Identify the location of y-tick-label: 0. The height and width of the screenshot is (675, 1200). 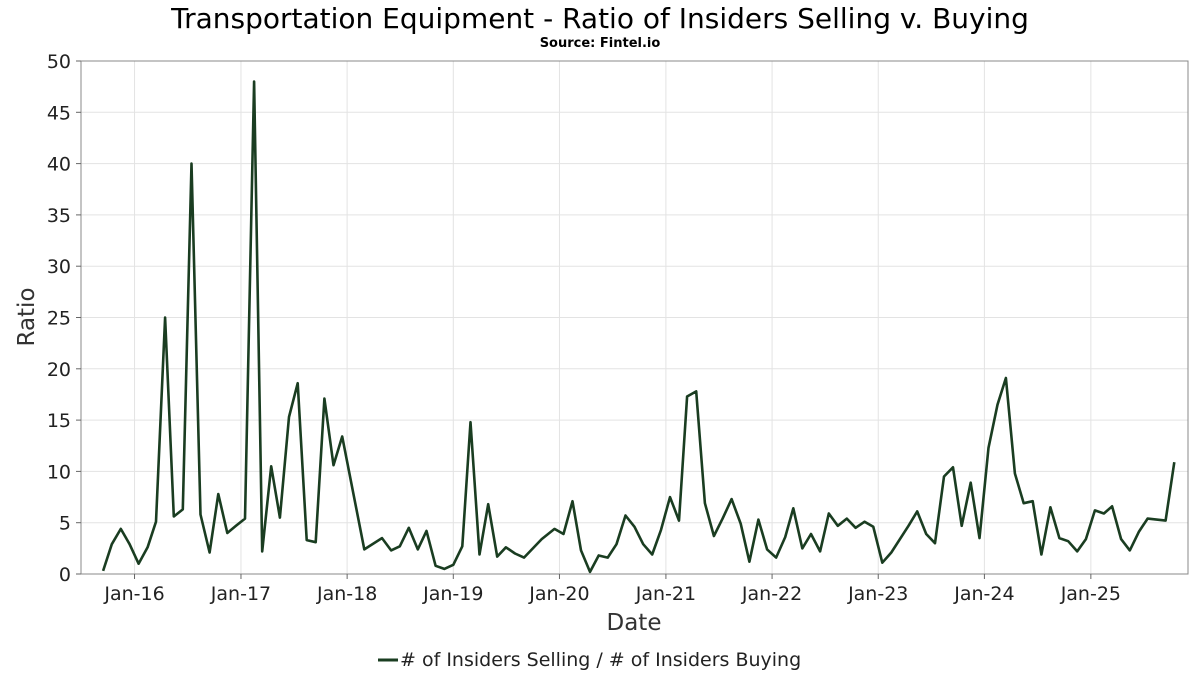
(65, 575).